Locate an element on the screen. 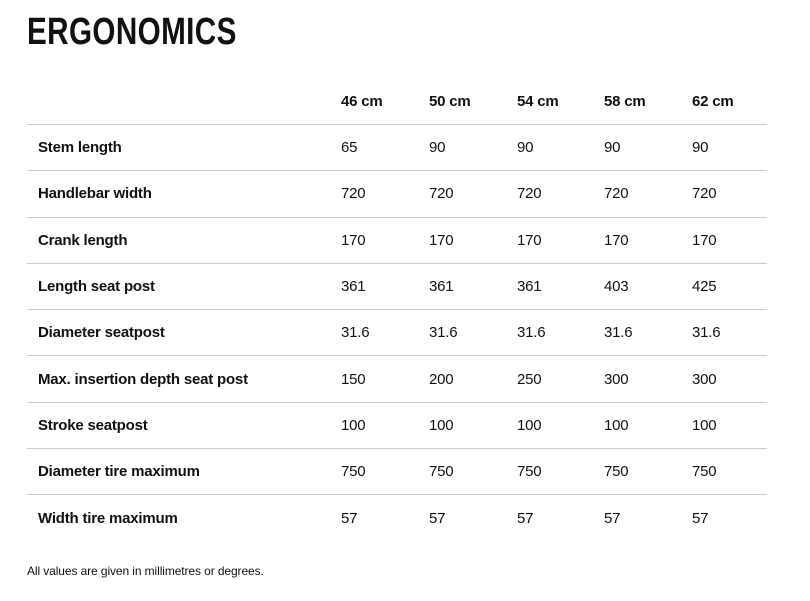  column-header-50-cm: 50 cm is located at coordinates (450, 101).